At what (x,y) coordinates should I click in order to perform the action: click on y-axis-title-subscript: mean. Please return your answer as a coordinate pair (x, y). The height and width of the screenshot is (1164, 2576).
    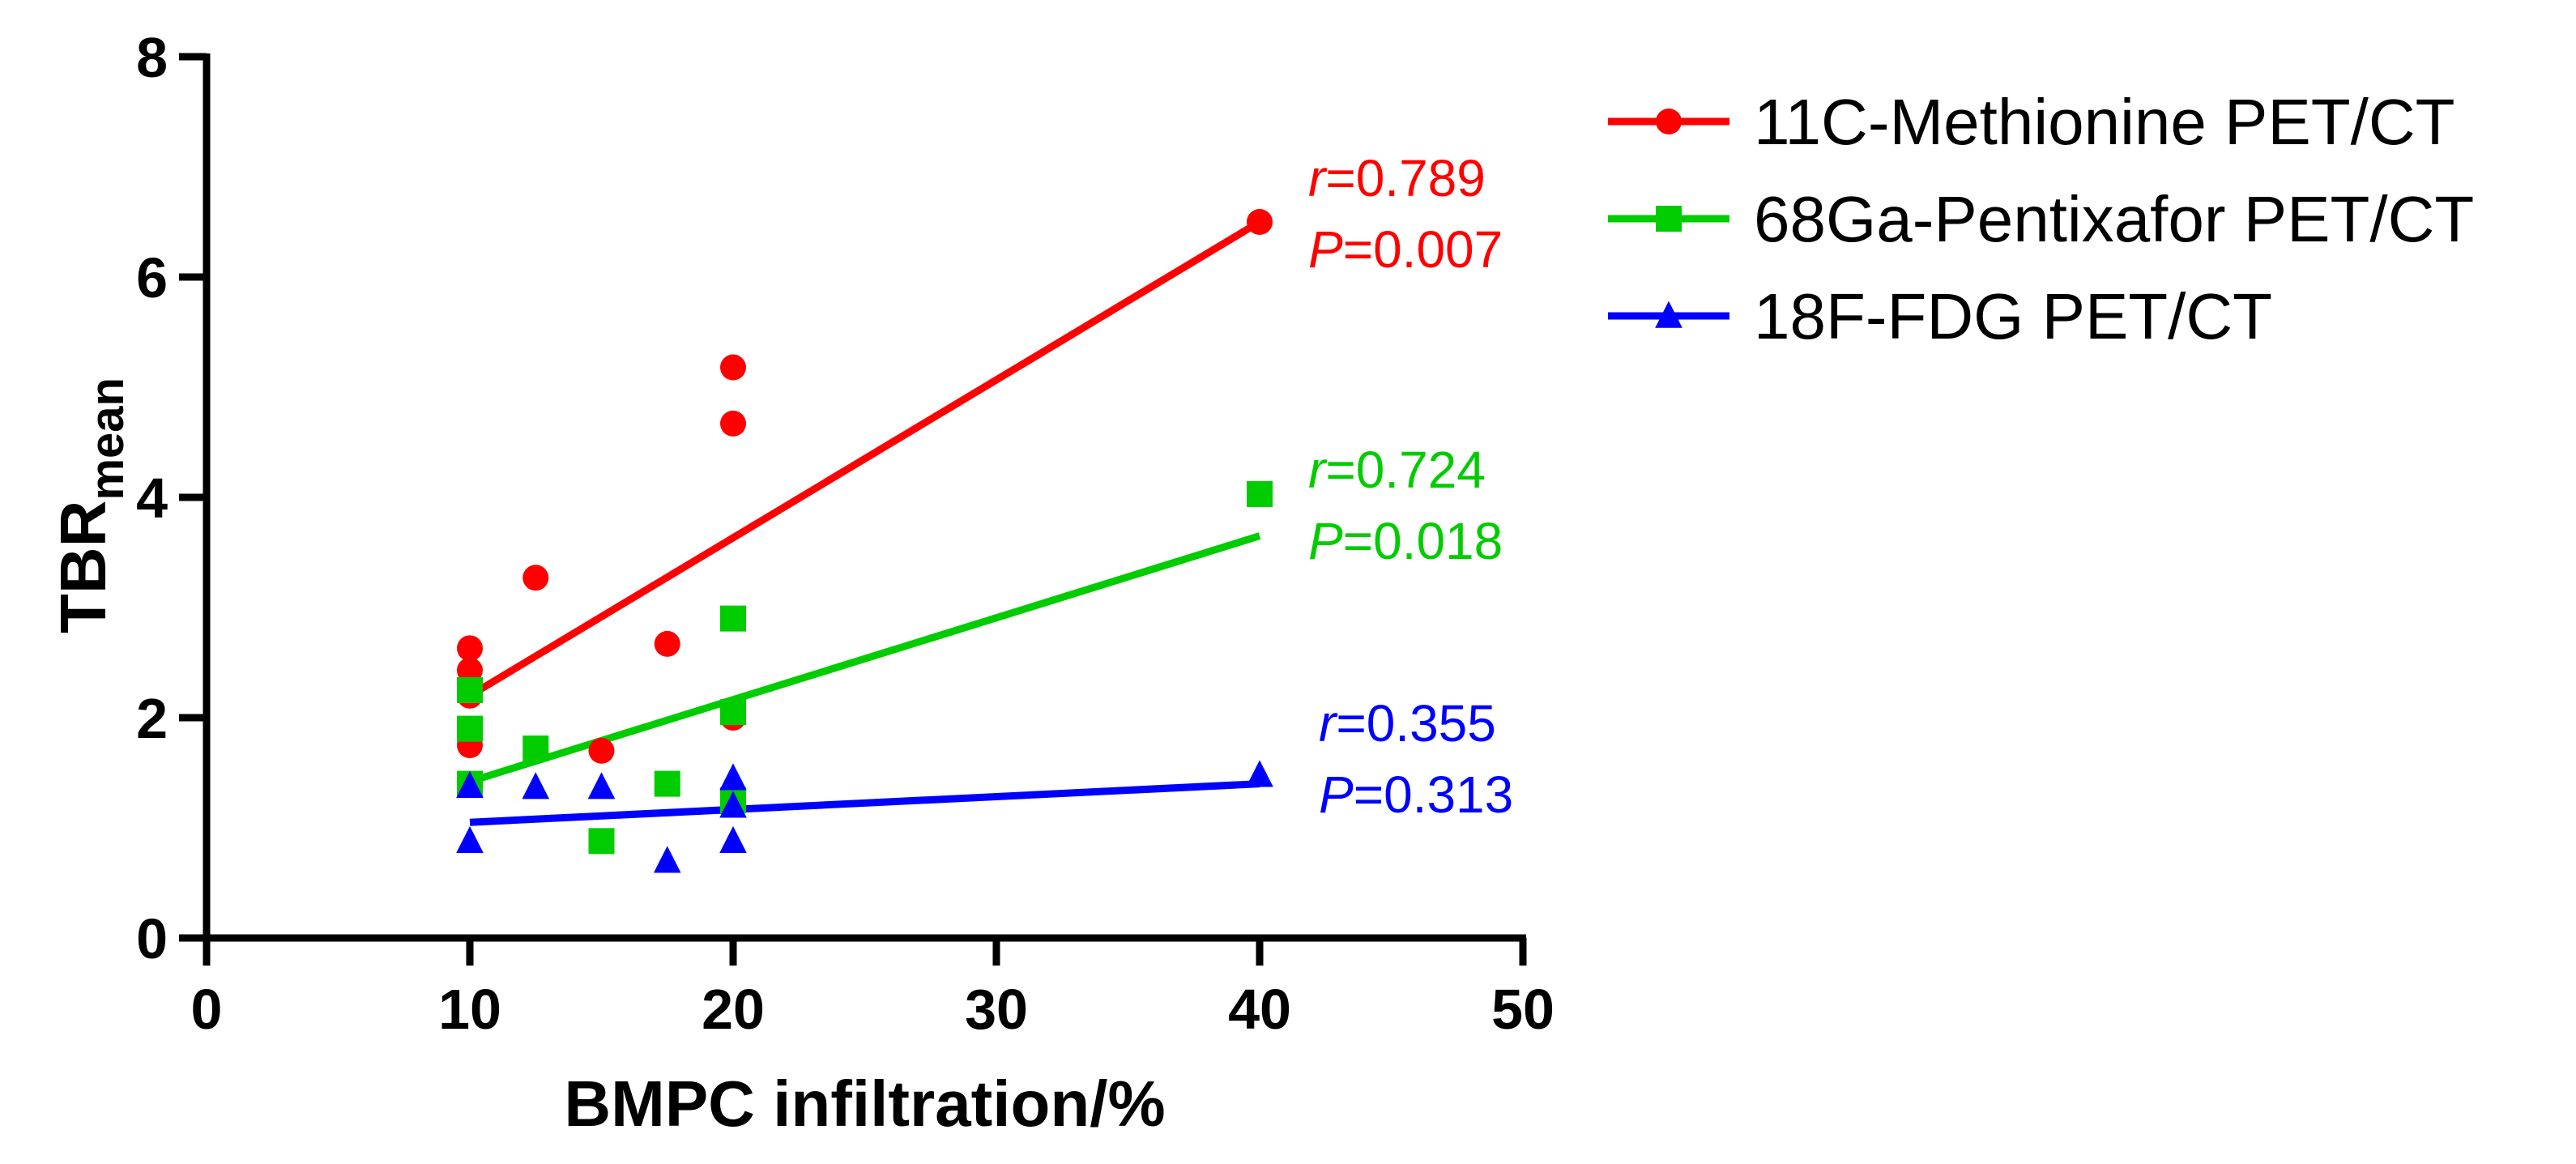
    Looking at the image, I should click on (108, 439).